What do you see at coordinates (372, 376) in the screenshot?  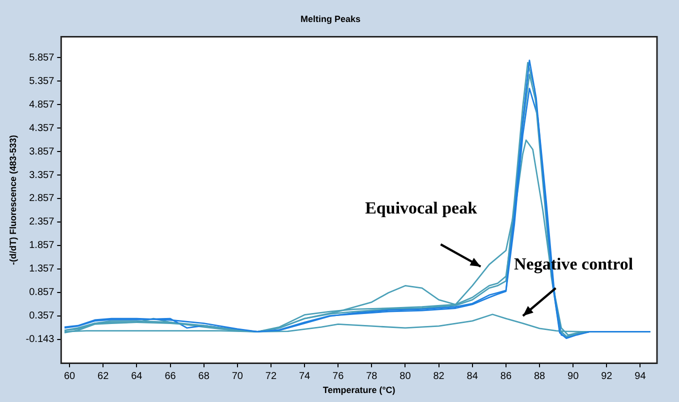 I see `x-tick-label: 78` at bounding box center [372, 376].